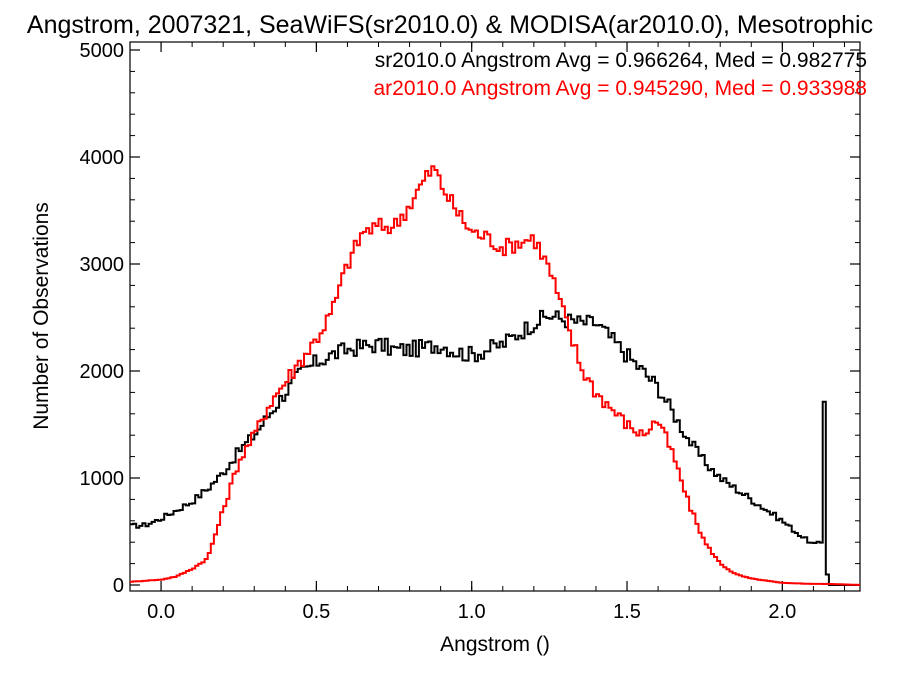 This screenshot has height=675, width=900. I want to click on x-tick-label: 0.0, so click(161, 612).